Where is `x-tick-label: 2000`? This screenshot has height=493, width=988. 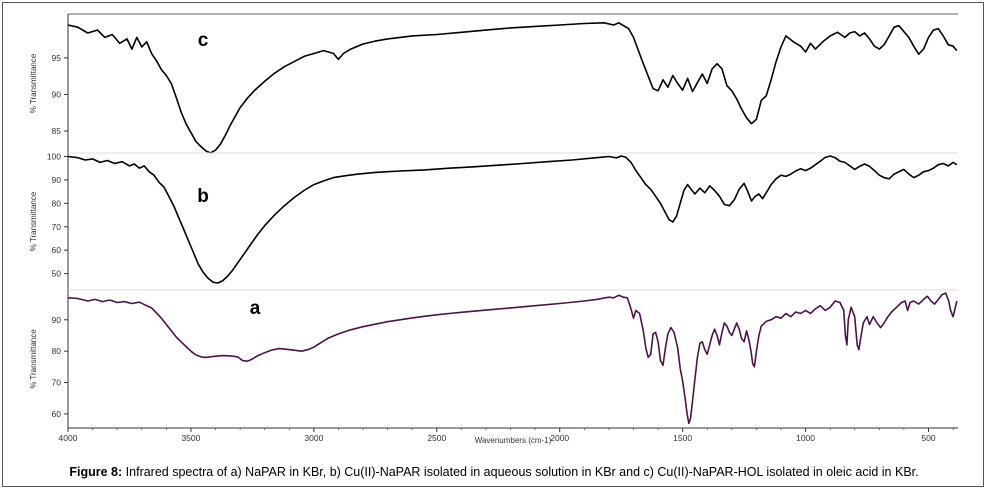 x-tick-label: 2000 is located at coordinates (559, 438).